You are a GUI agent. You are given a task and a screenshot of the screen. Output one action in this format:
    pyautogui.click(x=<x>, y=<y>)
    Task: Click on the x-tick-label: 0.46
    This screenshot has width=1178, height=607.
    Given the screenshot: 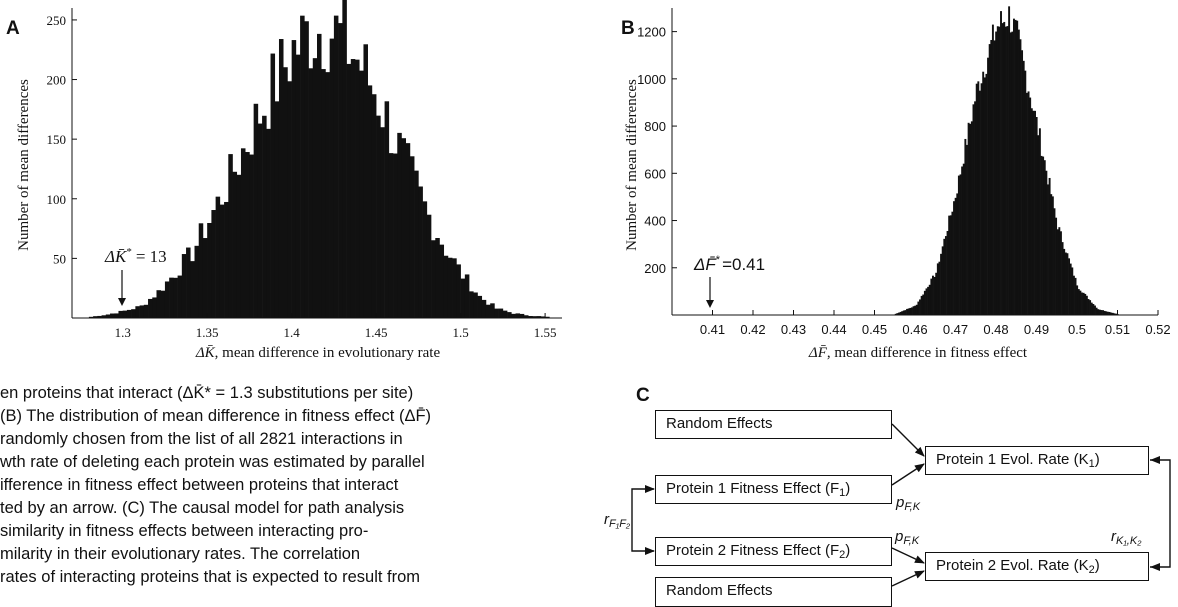 What is the action you would take?
    pyautogui.click(x=914, y=329)
    